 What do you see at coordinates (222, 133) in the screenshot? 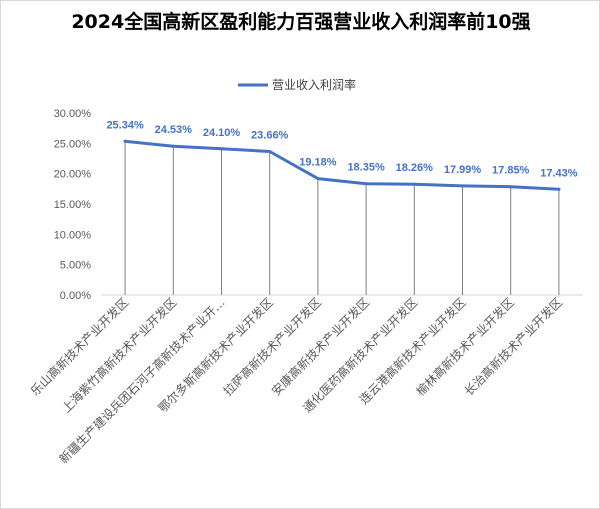
I see `data-label: 24.10%` at bounding box center [222, 133].